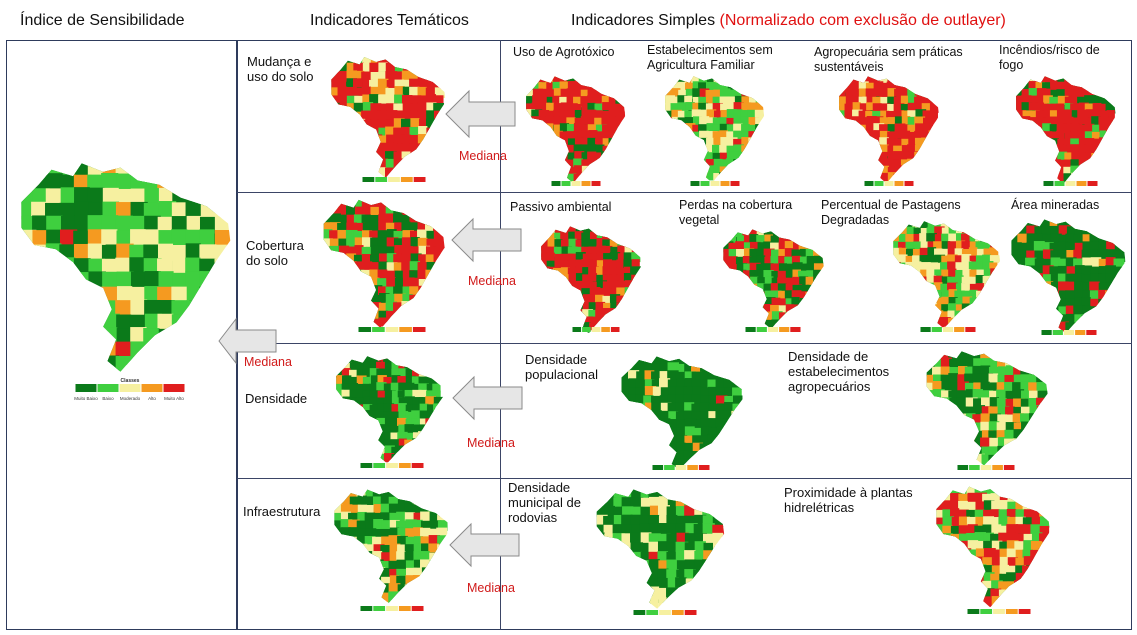 This screenshot has height=635, width=1137. I want to click on indicator-label-passivo-ambiental: Passivo ambiental, so click(561, 207).